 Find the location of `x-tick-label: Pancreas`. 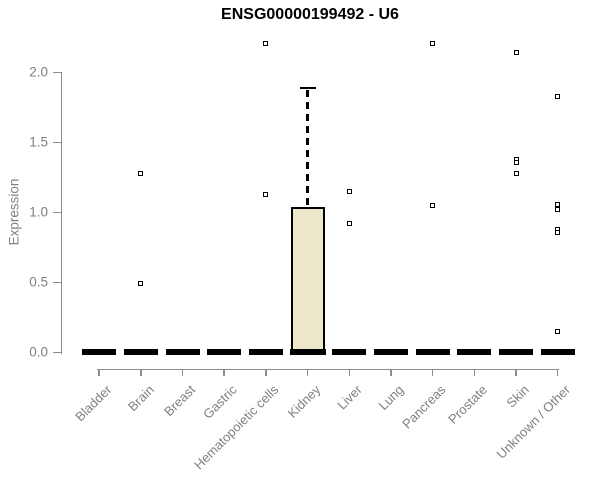

x-tick-label: Pancreas is located at coordinates (423, 406).